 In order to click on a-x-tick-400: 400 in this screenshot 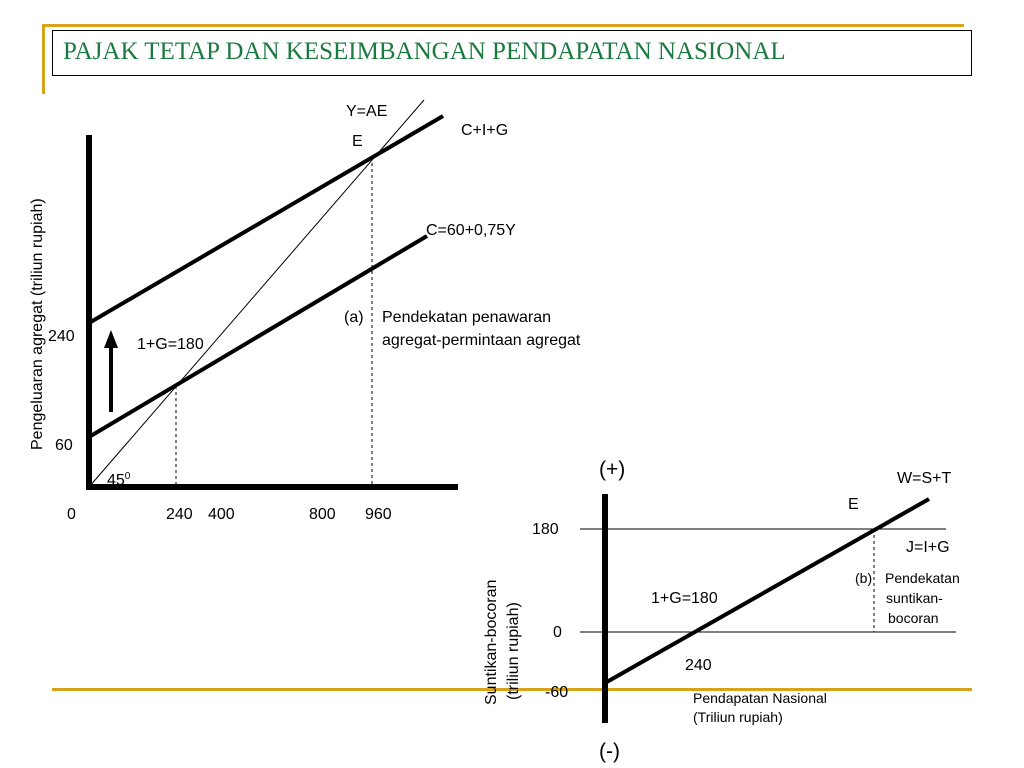, I will do `click(221, 514)`.